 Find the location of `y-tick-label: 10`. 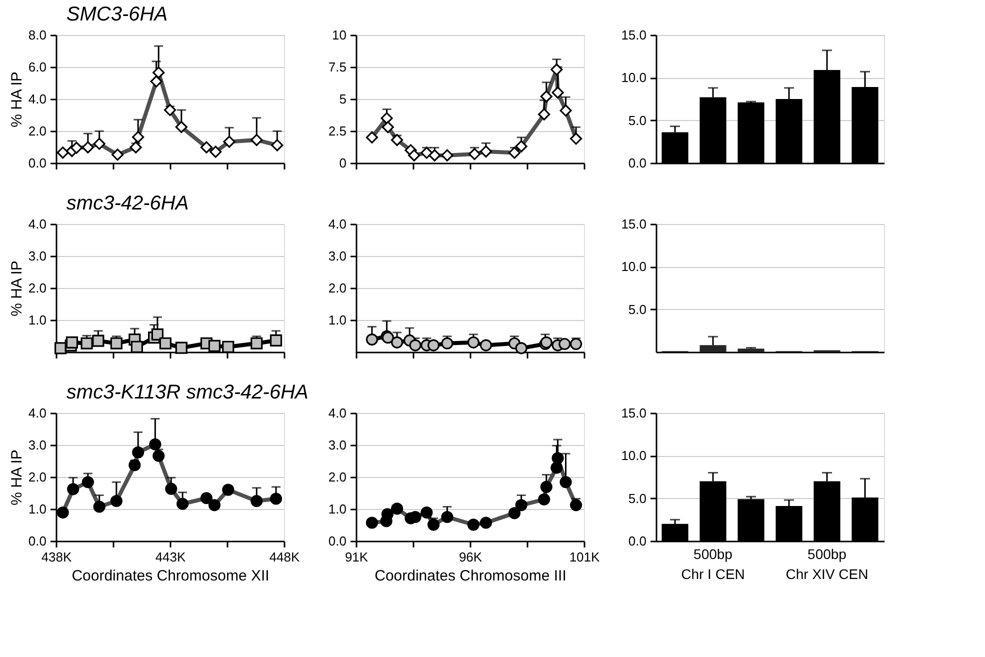

y-tick-label: 10 is located at coordinates (339, 35).